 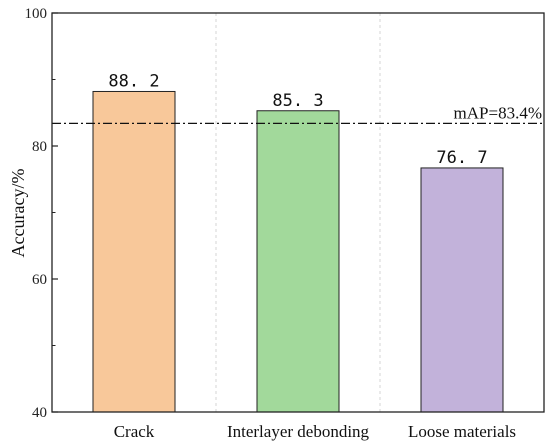 I want to click on map-reference-label: mAP=83.4%, so click(x=498, y=112).